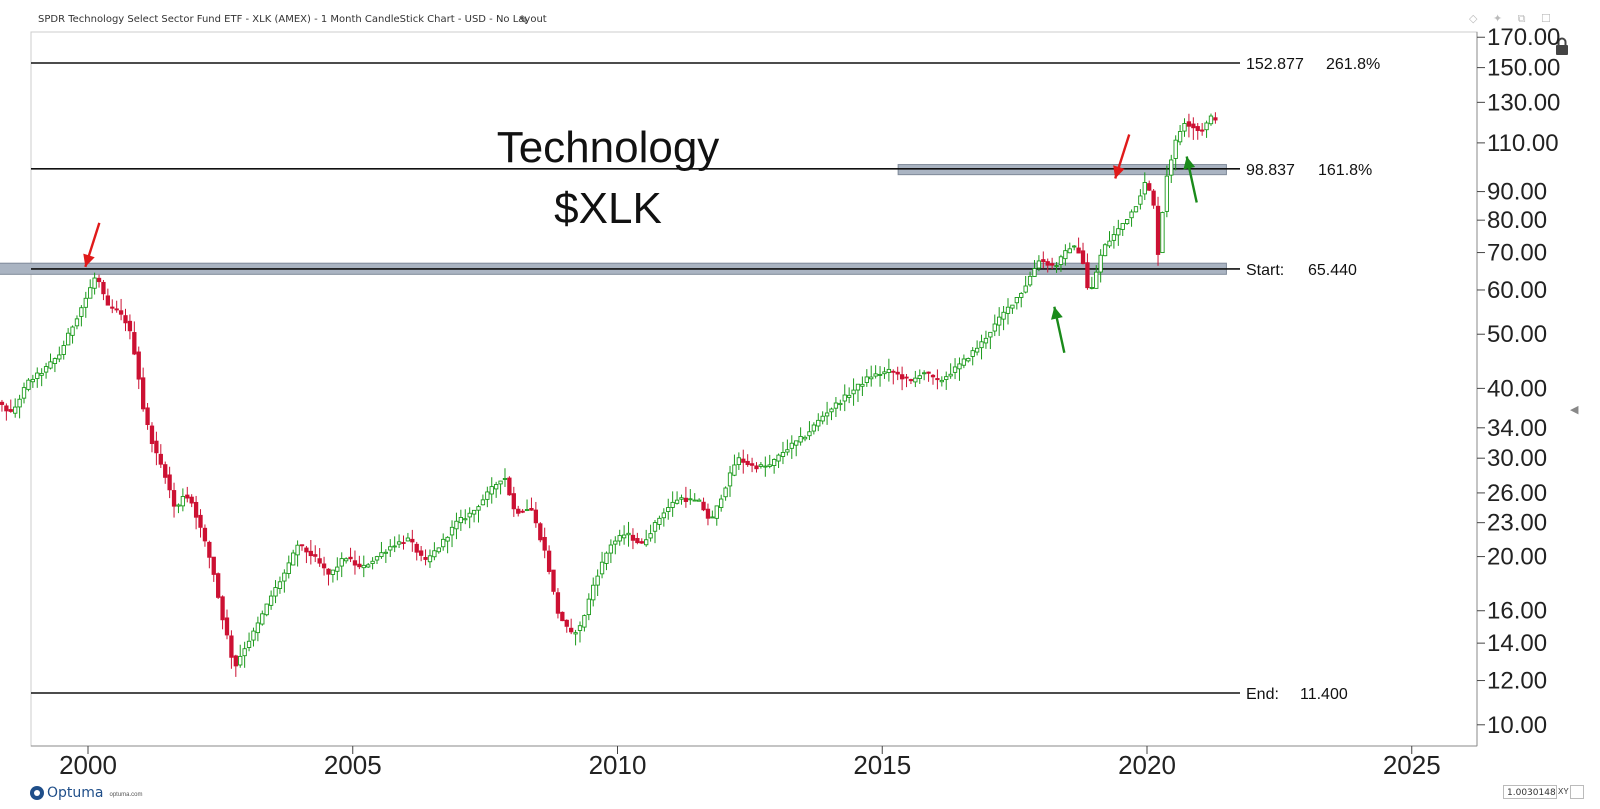 The width and height of the screenshot is (1600, 809). What do you see at coordinates (1574, 409) in the screenshot?
I see `collapse-panel-icon: ◀` at bounding box center [1574, 409].